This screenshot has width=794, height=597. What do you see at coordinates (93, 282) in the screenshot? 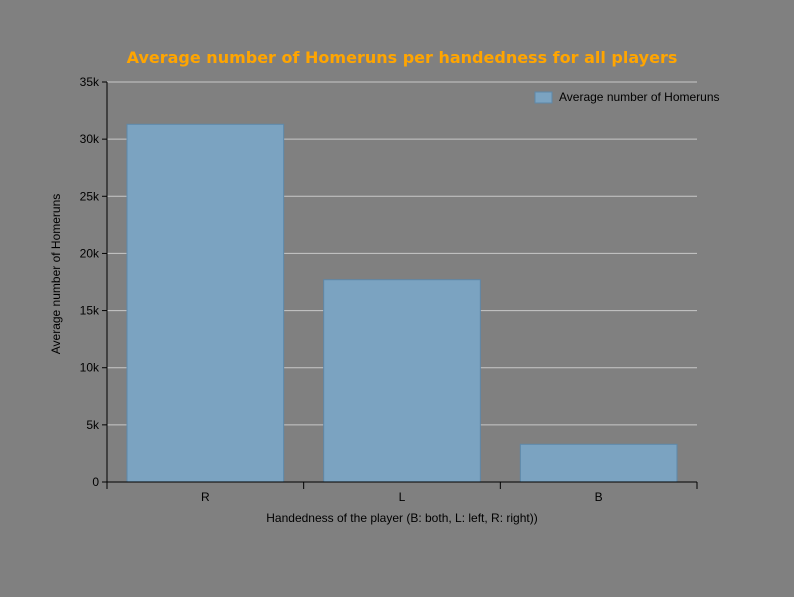
I see `y-axis-ticks: 0 5k 10k 15k 20k 25k 30k 35k` at bounding box center [93, 282].